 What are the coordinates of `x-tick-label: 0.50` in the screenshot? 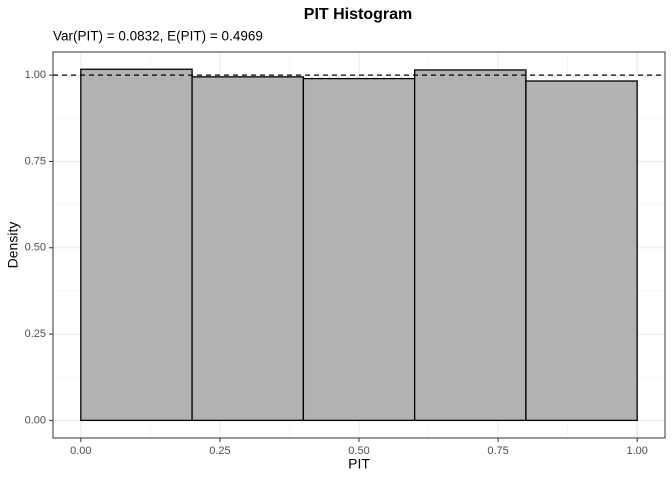 It's located at (358, 451).